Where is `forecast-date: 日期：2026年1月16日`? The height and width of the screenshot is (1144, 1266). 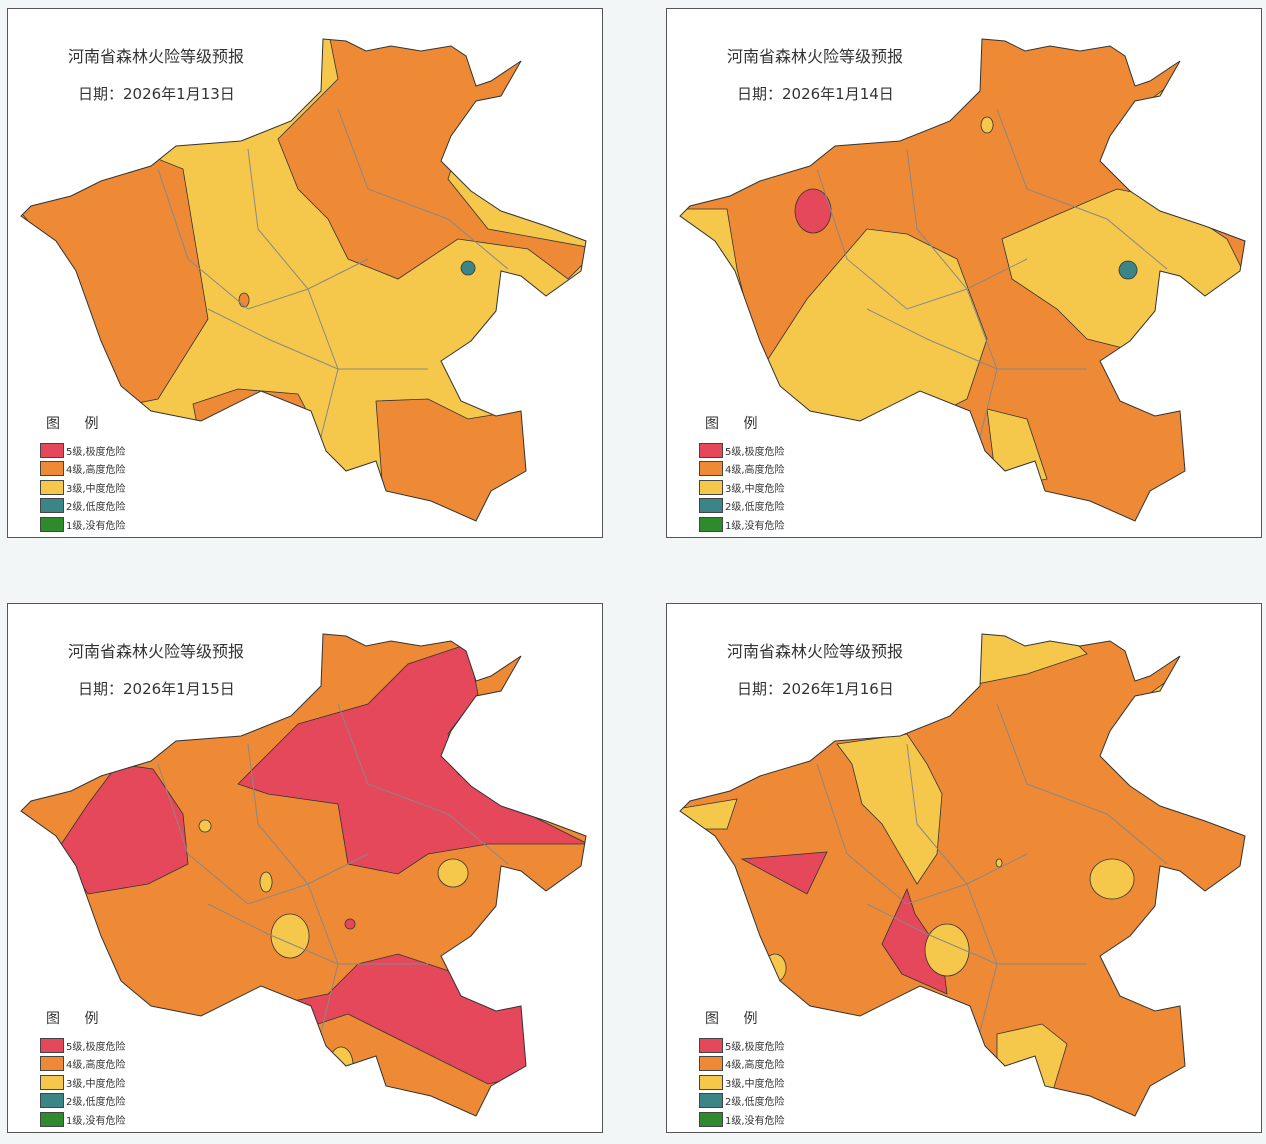 forecast-date: 日期：2026年1月16日 is located at coordinates (815, 689).